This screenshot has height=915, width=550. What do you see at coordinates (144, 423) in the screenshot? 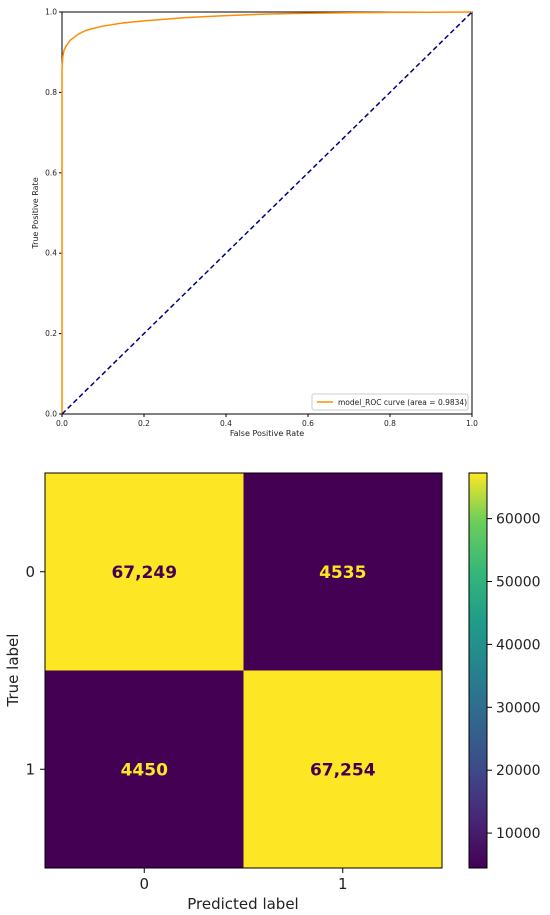
I see `roc-x-tick-label: 0.2` at bounding box center [144, 423].